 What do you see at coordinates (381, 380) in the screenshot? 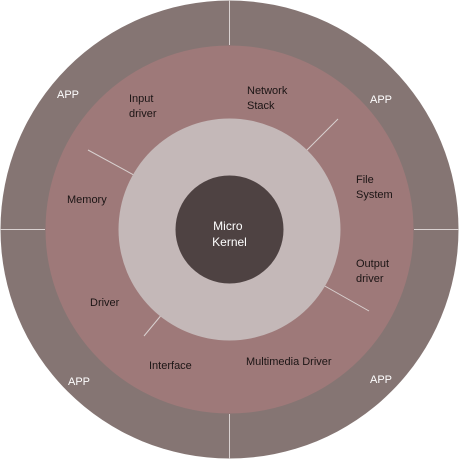
I see `app-label-bottom-right: APP` at bounding box center [381, 380].